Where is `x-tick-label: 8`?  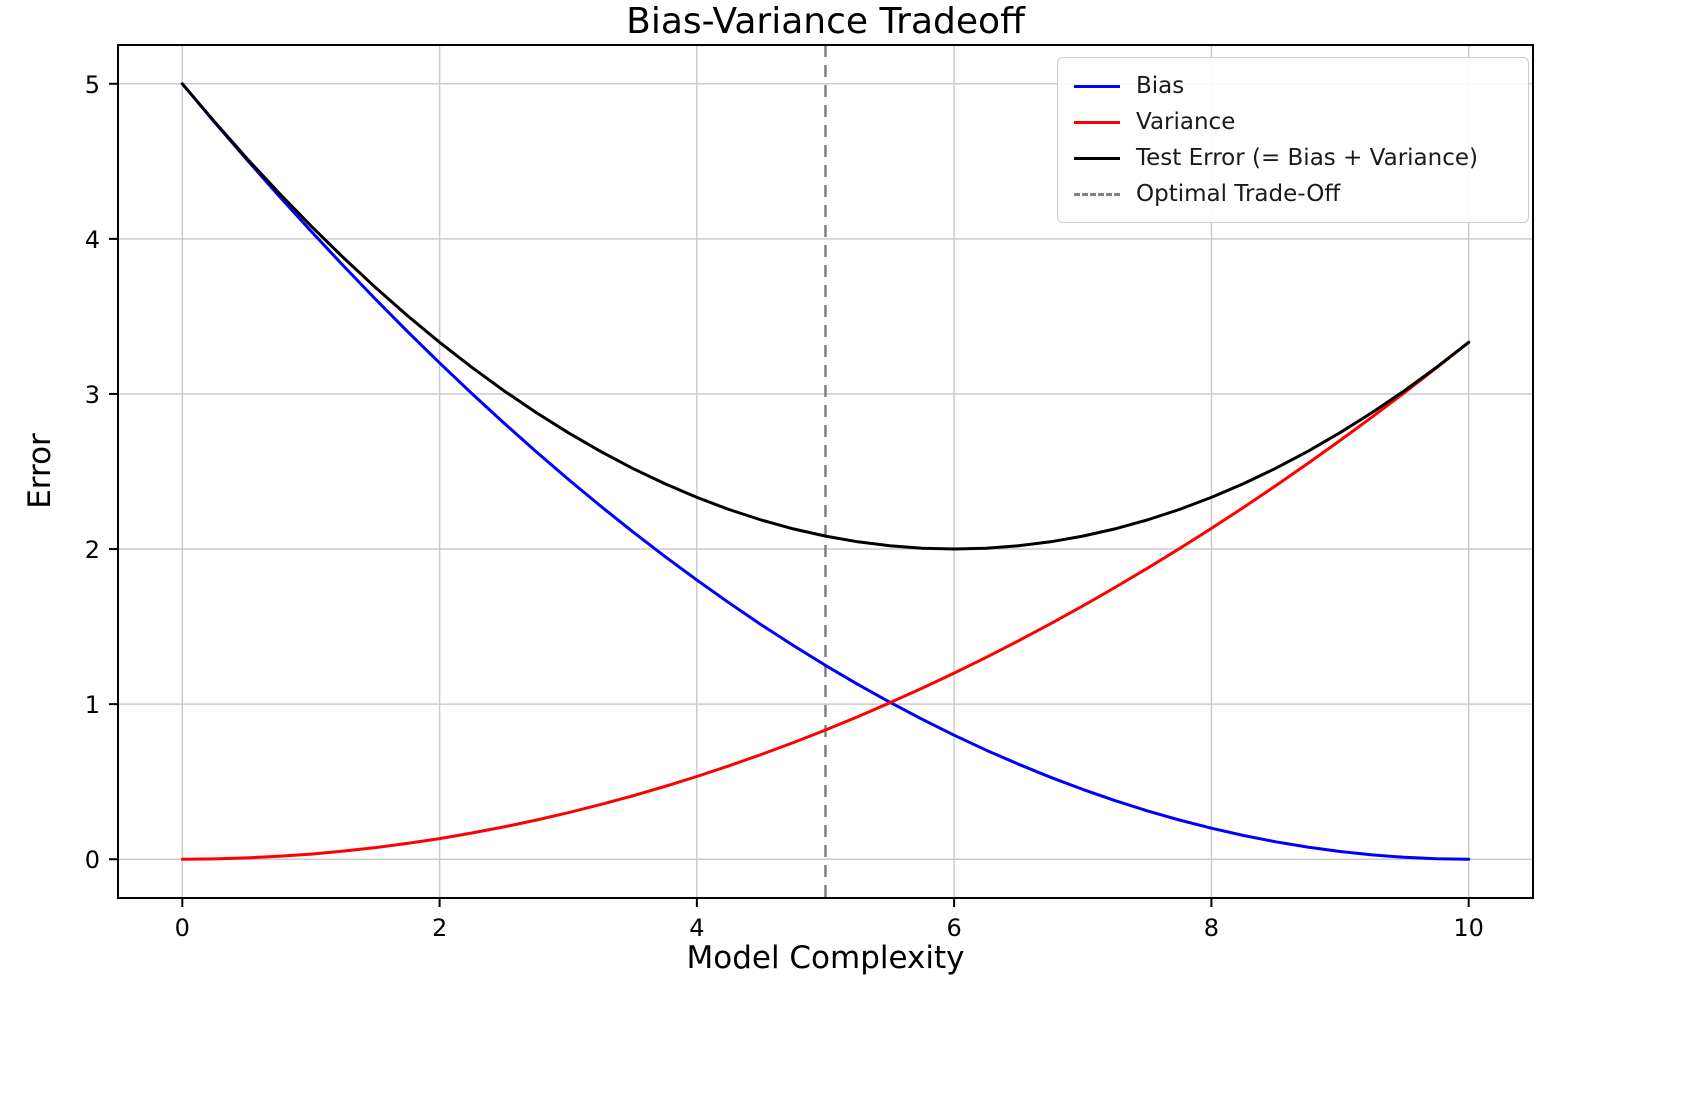
x-tick-label: 8 is located at coordinates (1211, 928).